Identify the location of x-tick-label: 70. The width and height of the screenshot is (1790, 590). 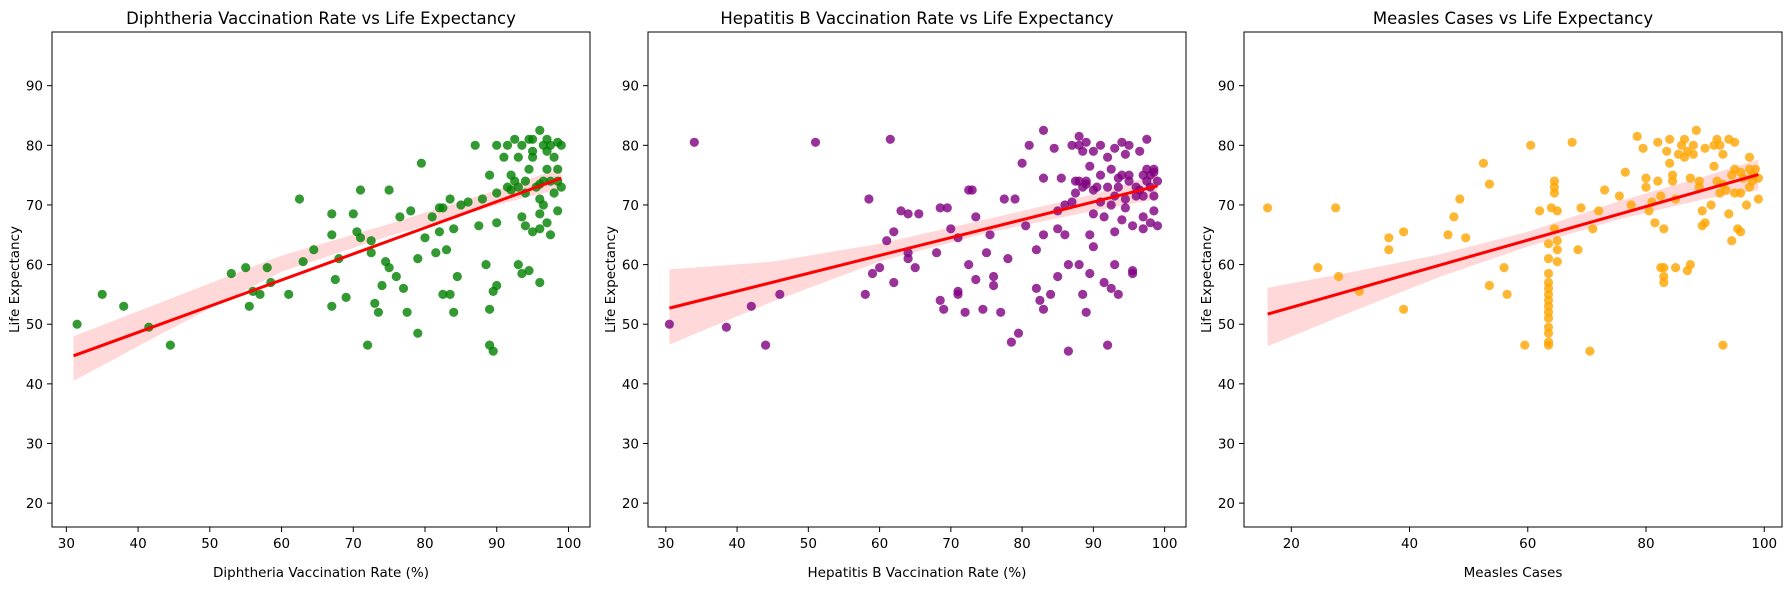
(950, 544).